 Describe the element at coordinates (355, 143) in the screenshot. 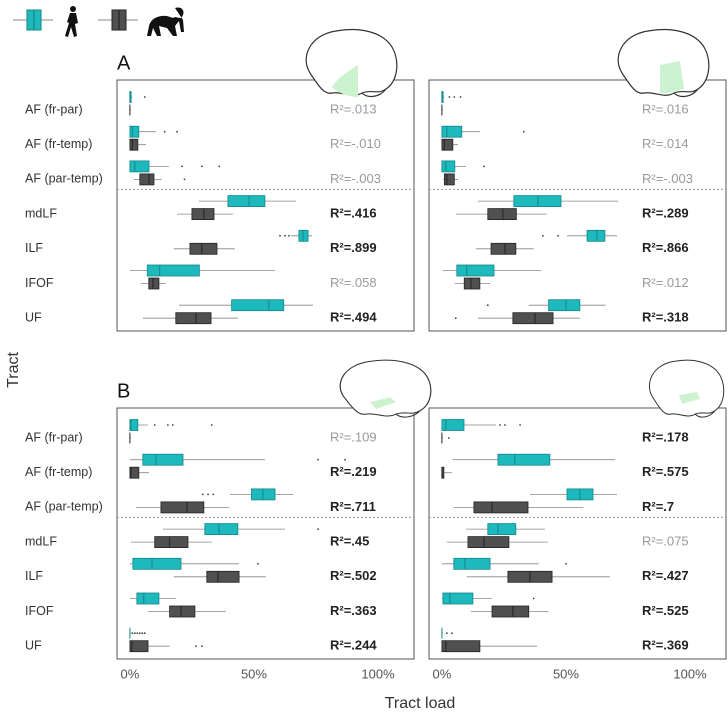

I see `r2-label: R²=-.010` at that location.